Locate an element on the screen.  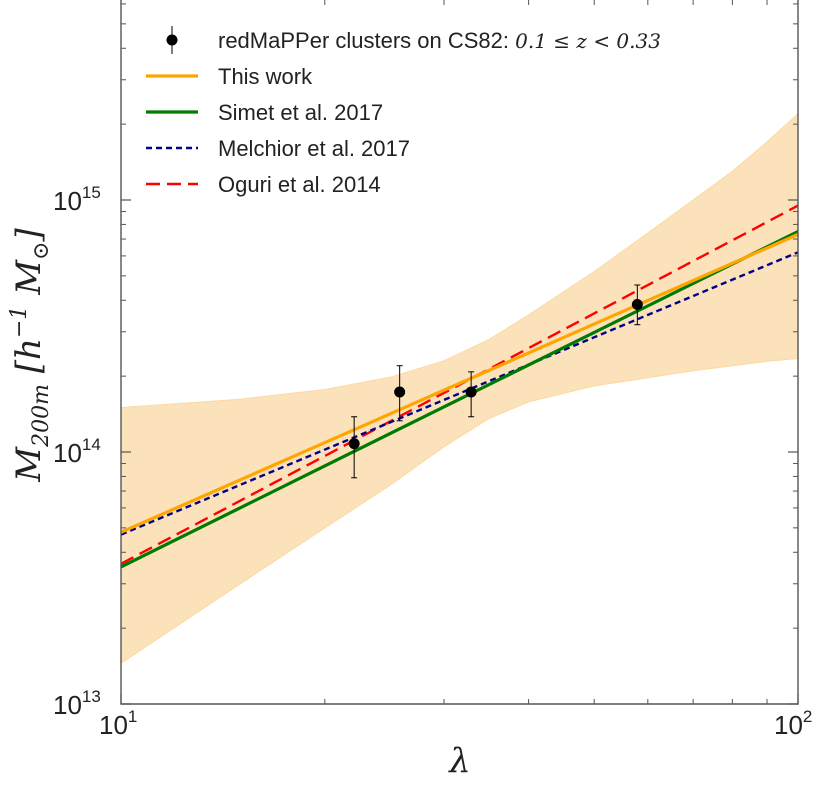
legend-point-marker is located at coordinates (172, 40).